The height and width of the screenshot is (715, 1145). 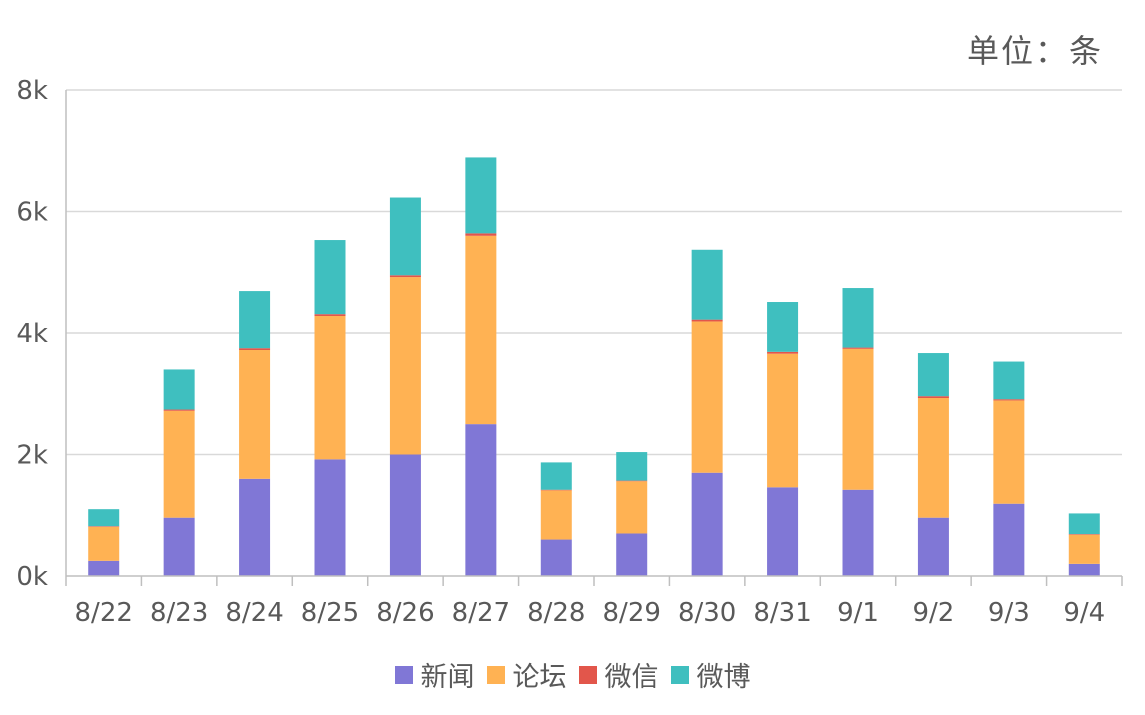 I want to click on x-tick-label: 8/27, so click(x=481, y=613).